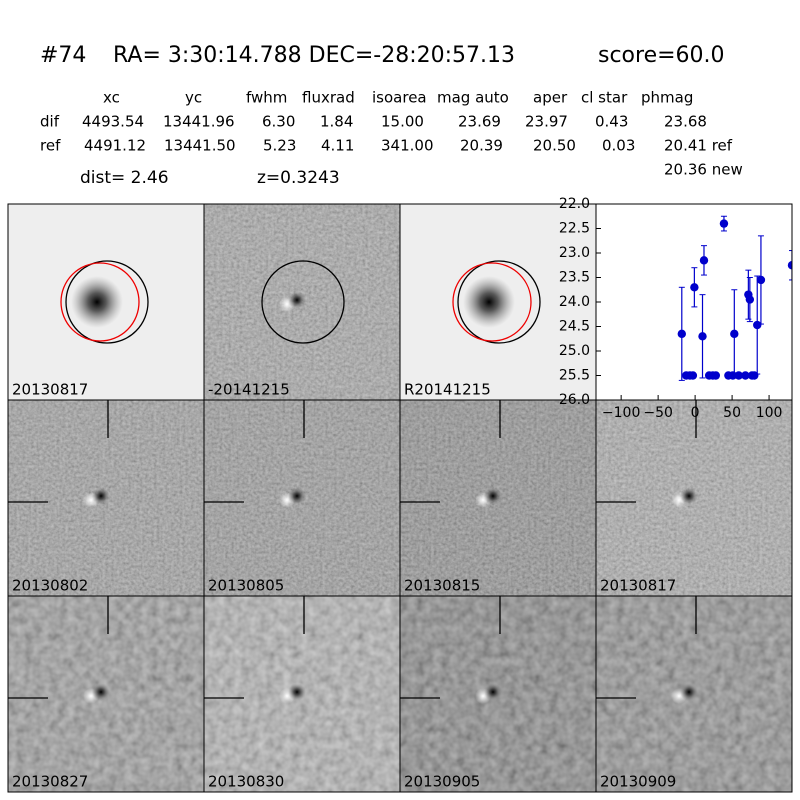 The width and height of the screenshot is (800, 800). I want to click on coordinates: RA= 3:30:14.788 DEC=-28:20:57.13, so click(314, 55).